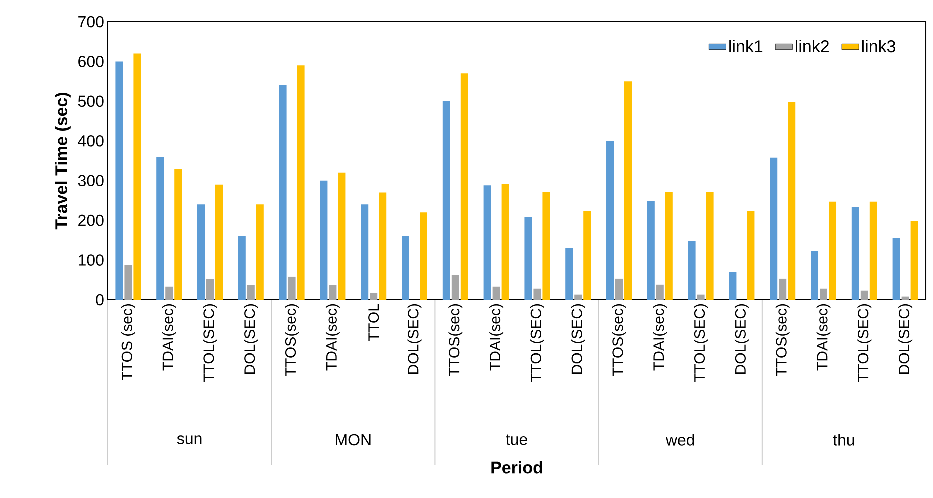 The width and height of the screenshot is (933, 498). I want to click on legend-label: link2, so click(812, 46).